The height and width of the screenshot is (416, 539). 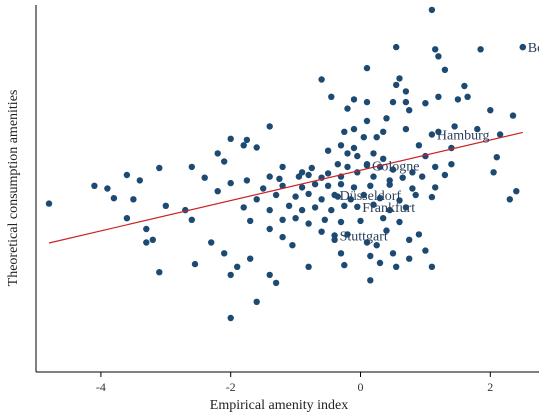 What do you see at coordinates (294, 383) in the screenshot?
I see `x-axis-ticks: -4 -2 0 2` at bounding box center [294, 383].